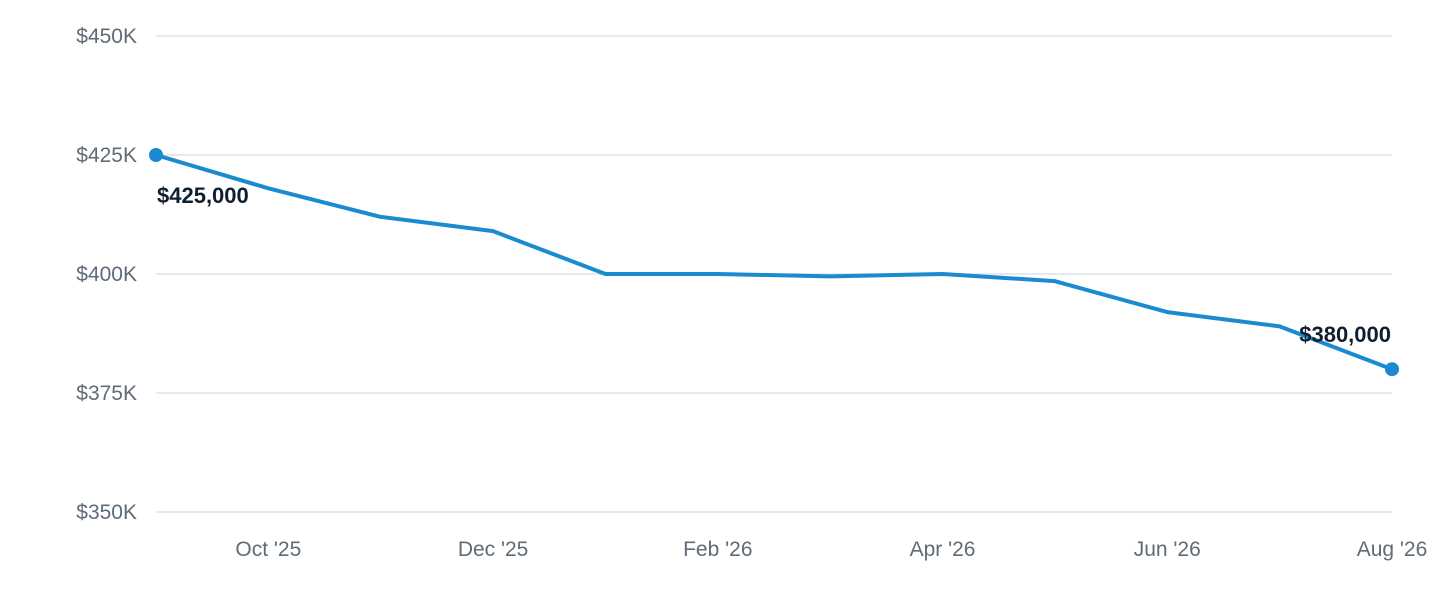  Describe the element at coordinates (943, 549) in the screenshot. I see `x-tick-label: Apr '26` at that location.